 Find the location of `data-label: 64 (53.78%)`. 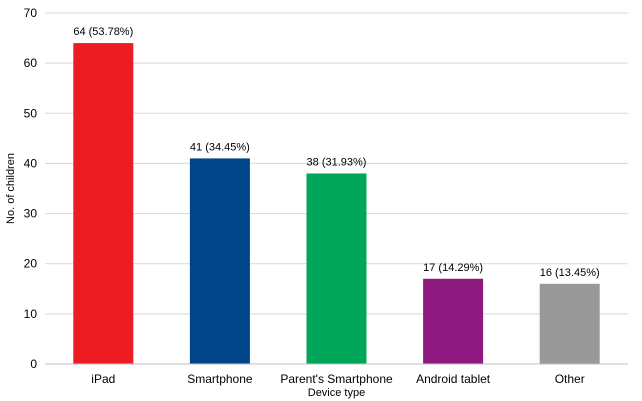

data-label: 64 (53.78%) is located at coordinates (103, 32).